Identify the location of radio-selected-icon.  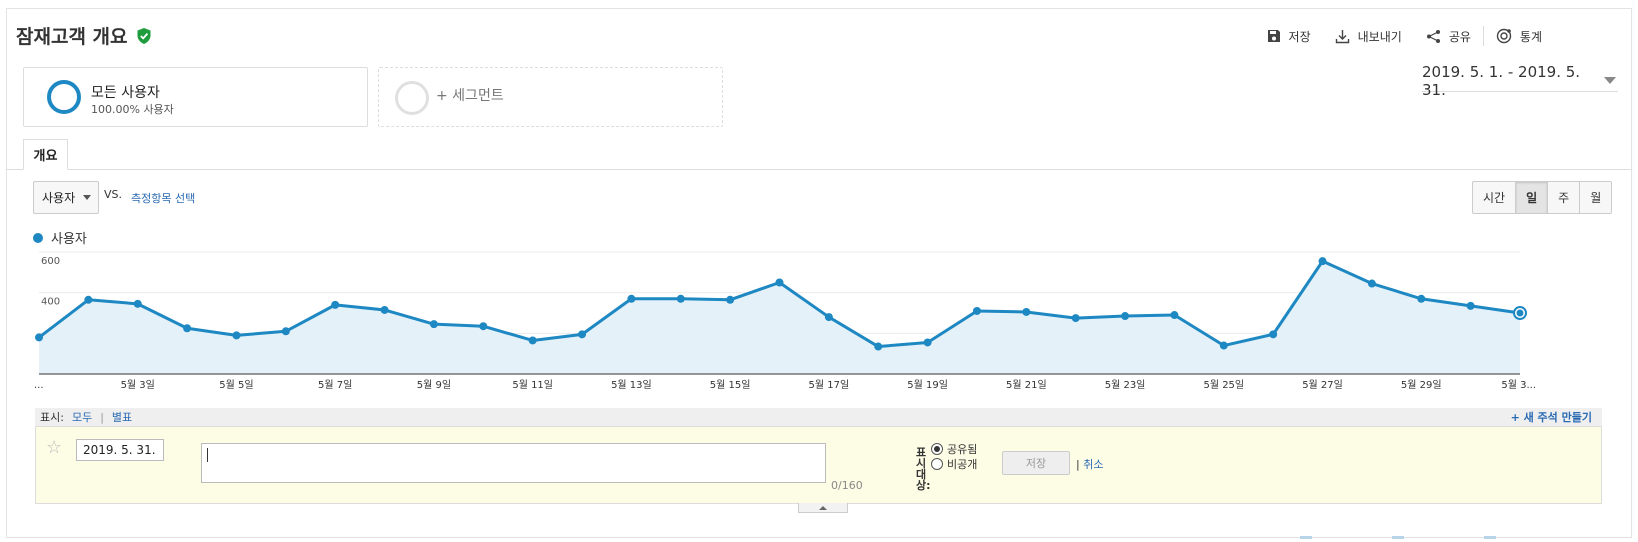
(937, 449).